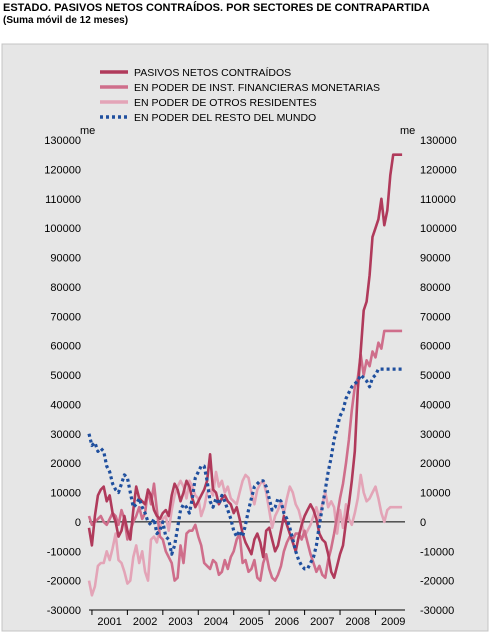 The height and width of the screenshot is (635, 491). What do you see at coordinates (65, 288) in the screenshot?
I see `y-tick-label-left: 80000` at bounding box center [65, 288].